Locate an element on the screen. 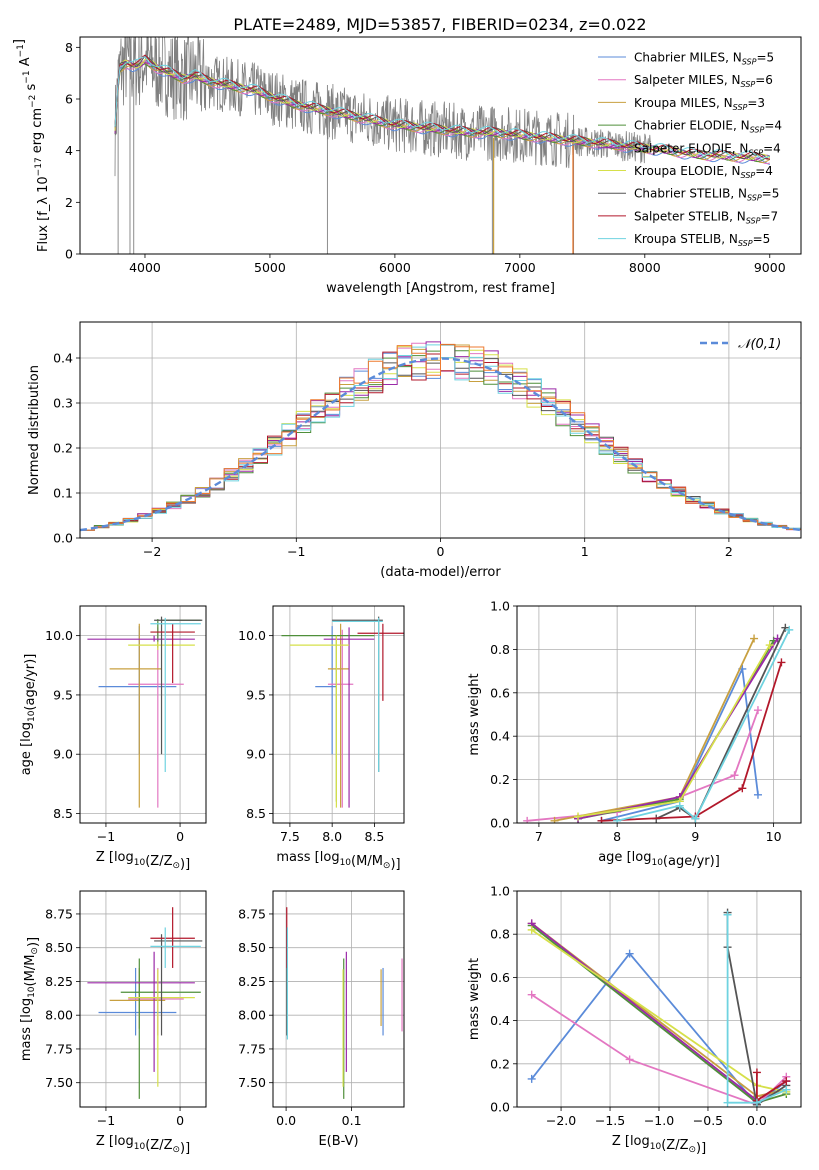  legend-entry-8: Kroupa STELIB, NSSP=5 is located at coordinates (702, 240).